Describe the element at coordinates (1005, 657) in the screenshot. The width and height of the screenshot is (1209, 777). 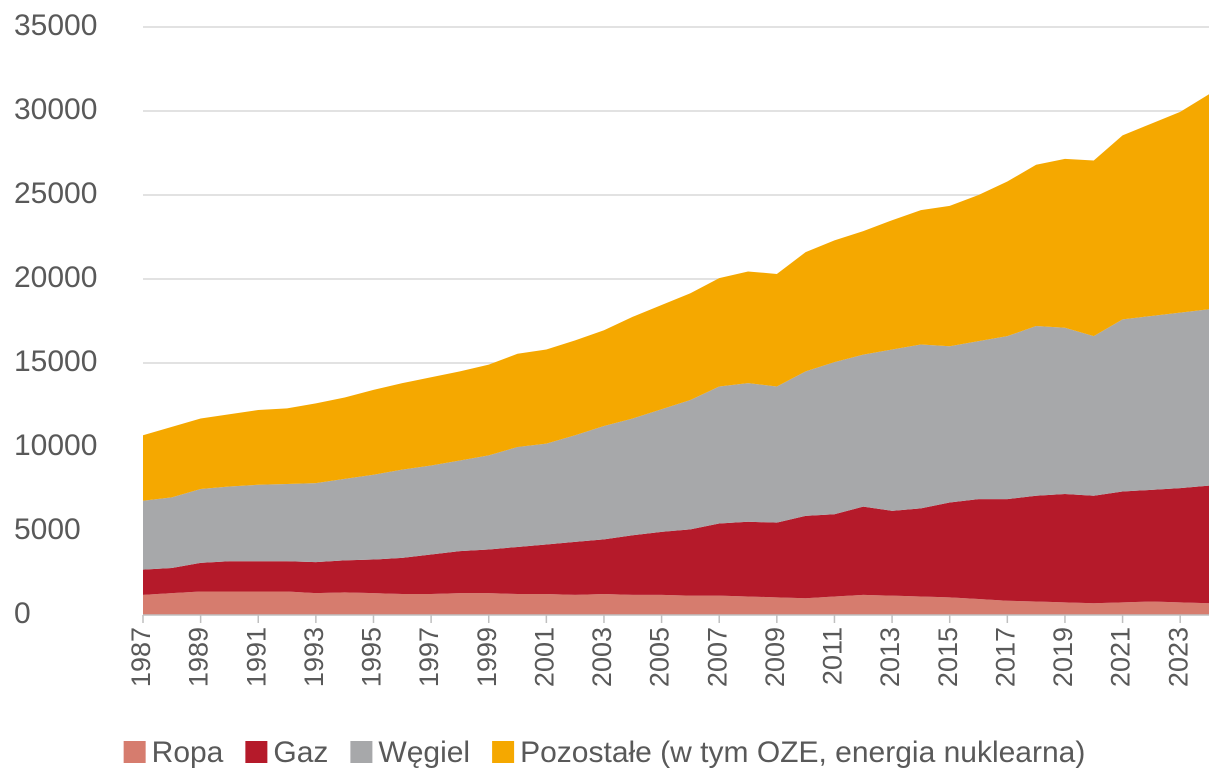
I see `x-tick-label: 2017` at that location.